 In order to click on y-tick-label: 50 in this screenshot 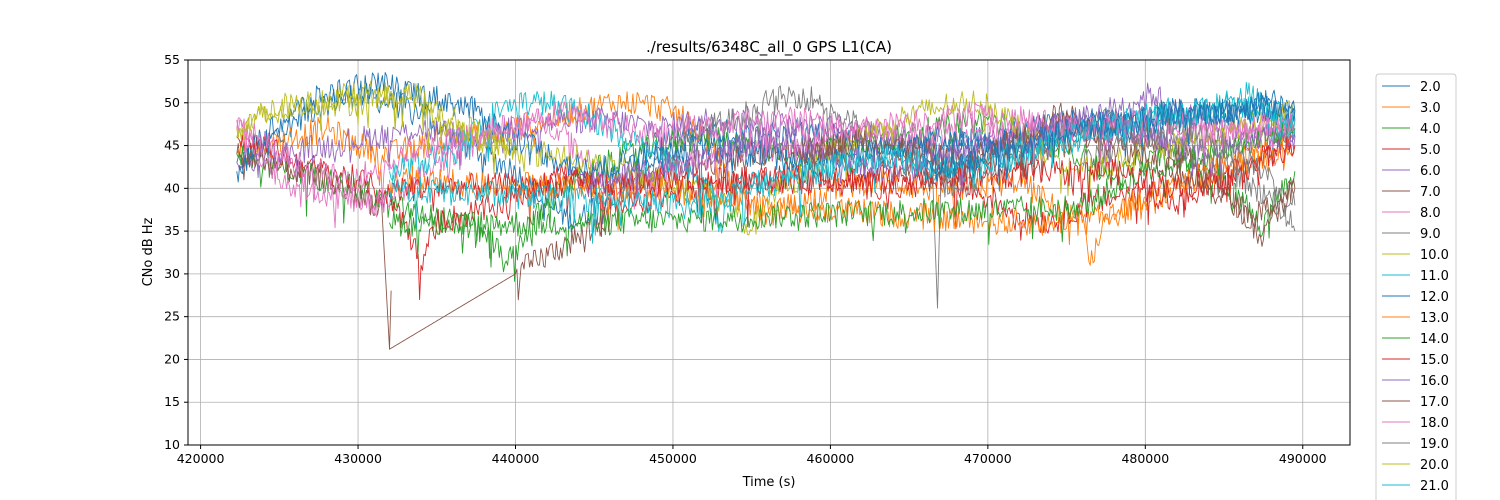, I will do `click(172, 102)`.